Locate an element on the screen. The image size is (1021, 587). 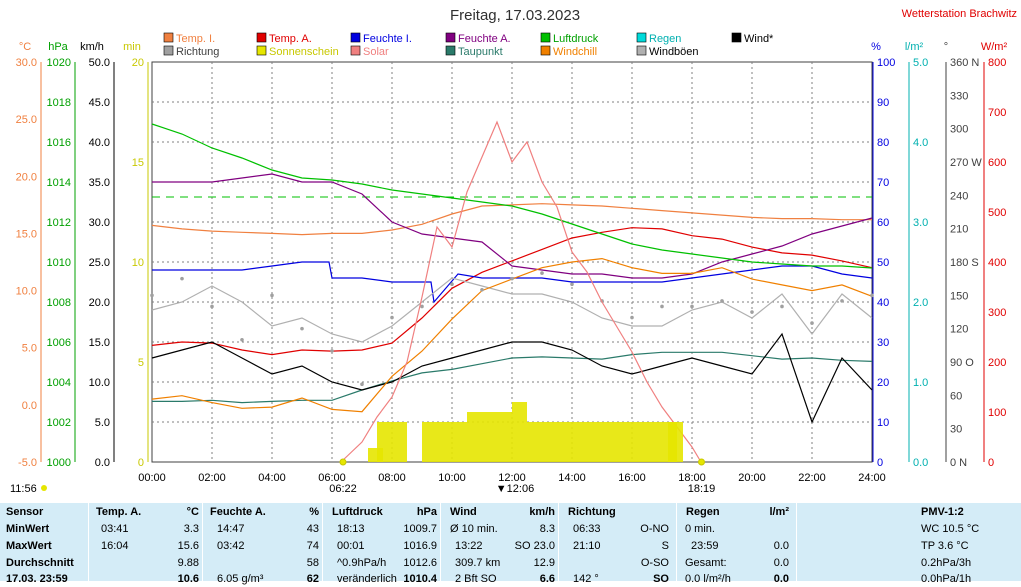
stats-row-label: 17.03. 23:59 is located at coordinates (37, 579).